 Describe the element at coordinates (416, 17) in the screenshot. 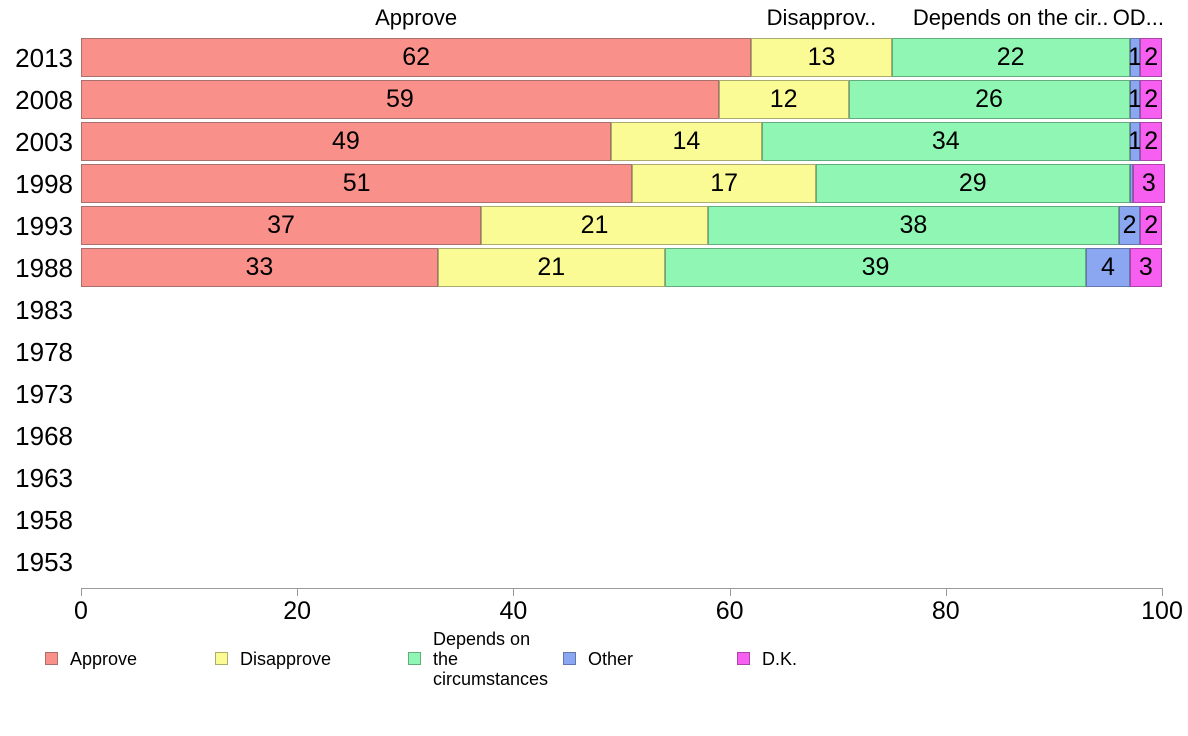

I see `column-header: Approve` at that location.